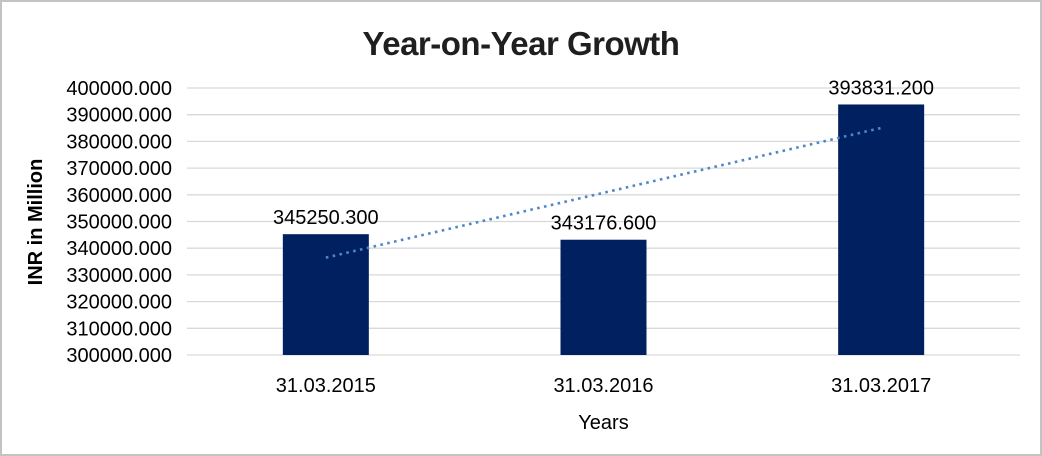  Describe the element at coordinates (881, 386) in the screenshot. I see `x-axis-tick-label: 31.03.2017` at that location.